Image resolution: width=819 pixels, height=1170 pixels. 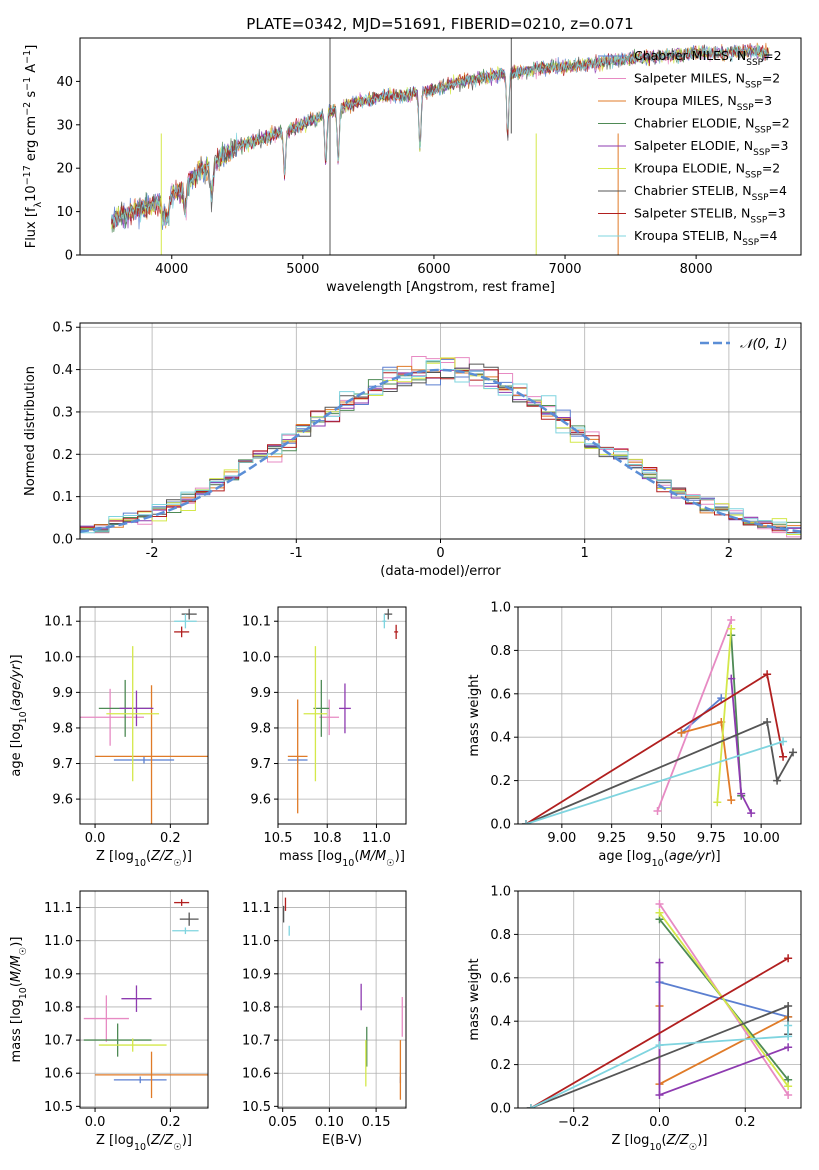 I want to click on y-tick-label: 10, so click(x=64, y=212).